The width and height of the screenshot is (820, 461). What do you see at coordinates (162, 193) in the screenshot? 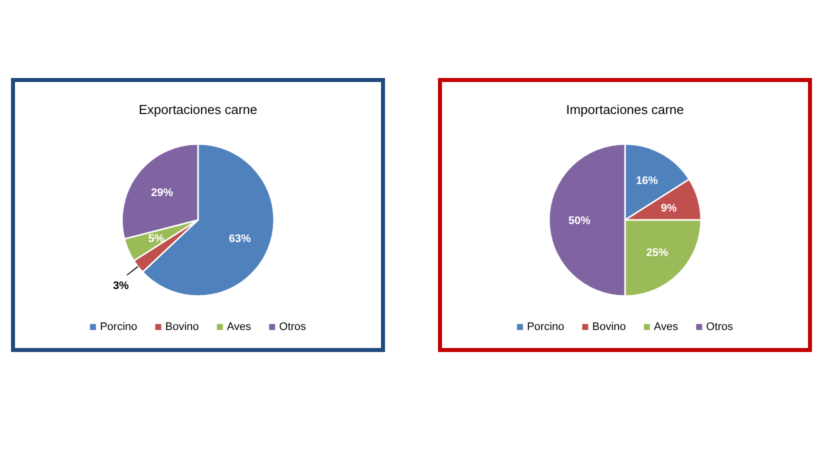
I see `data-label: 29%` at bounding box center [162, 193].